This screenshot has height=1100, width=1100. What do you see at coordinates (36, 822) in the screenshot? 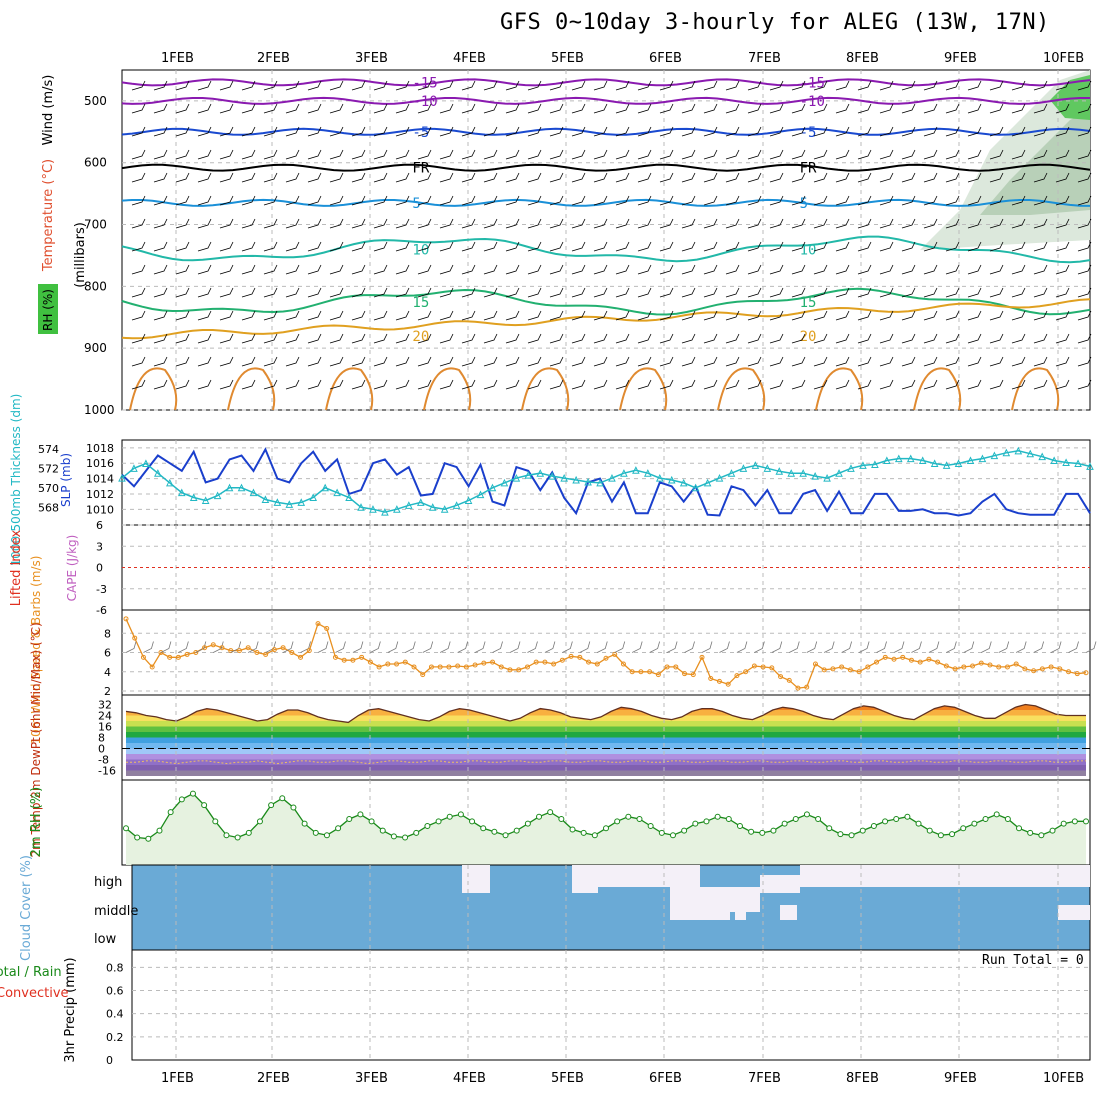
I see `axis-label-rh2m: 2m RH (%)` at bounding box center [36, 822].